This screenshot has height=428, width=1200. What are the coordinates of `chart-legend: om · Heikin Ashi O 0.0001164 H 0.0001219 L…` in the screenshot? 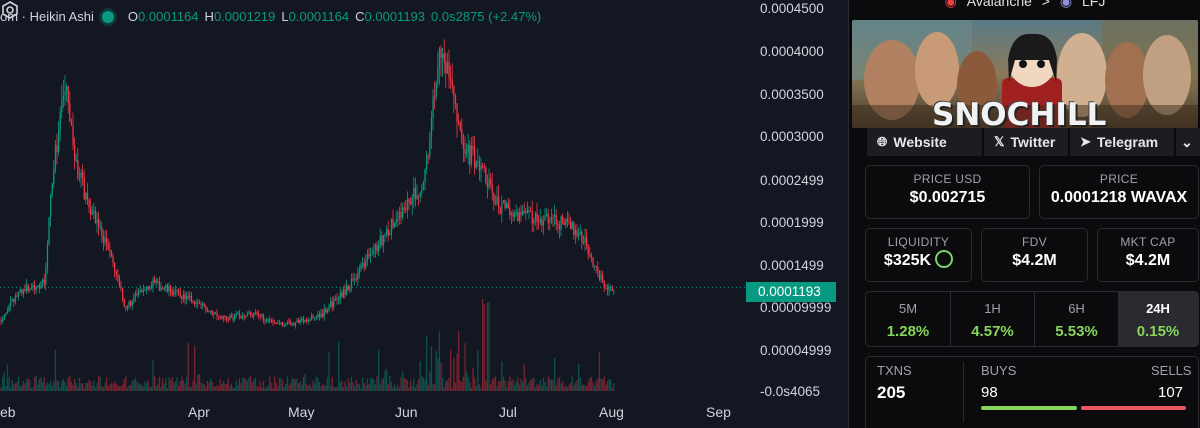 It's located at (270, 16).